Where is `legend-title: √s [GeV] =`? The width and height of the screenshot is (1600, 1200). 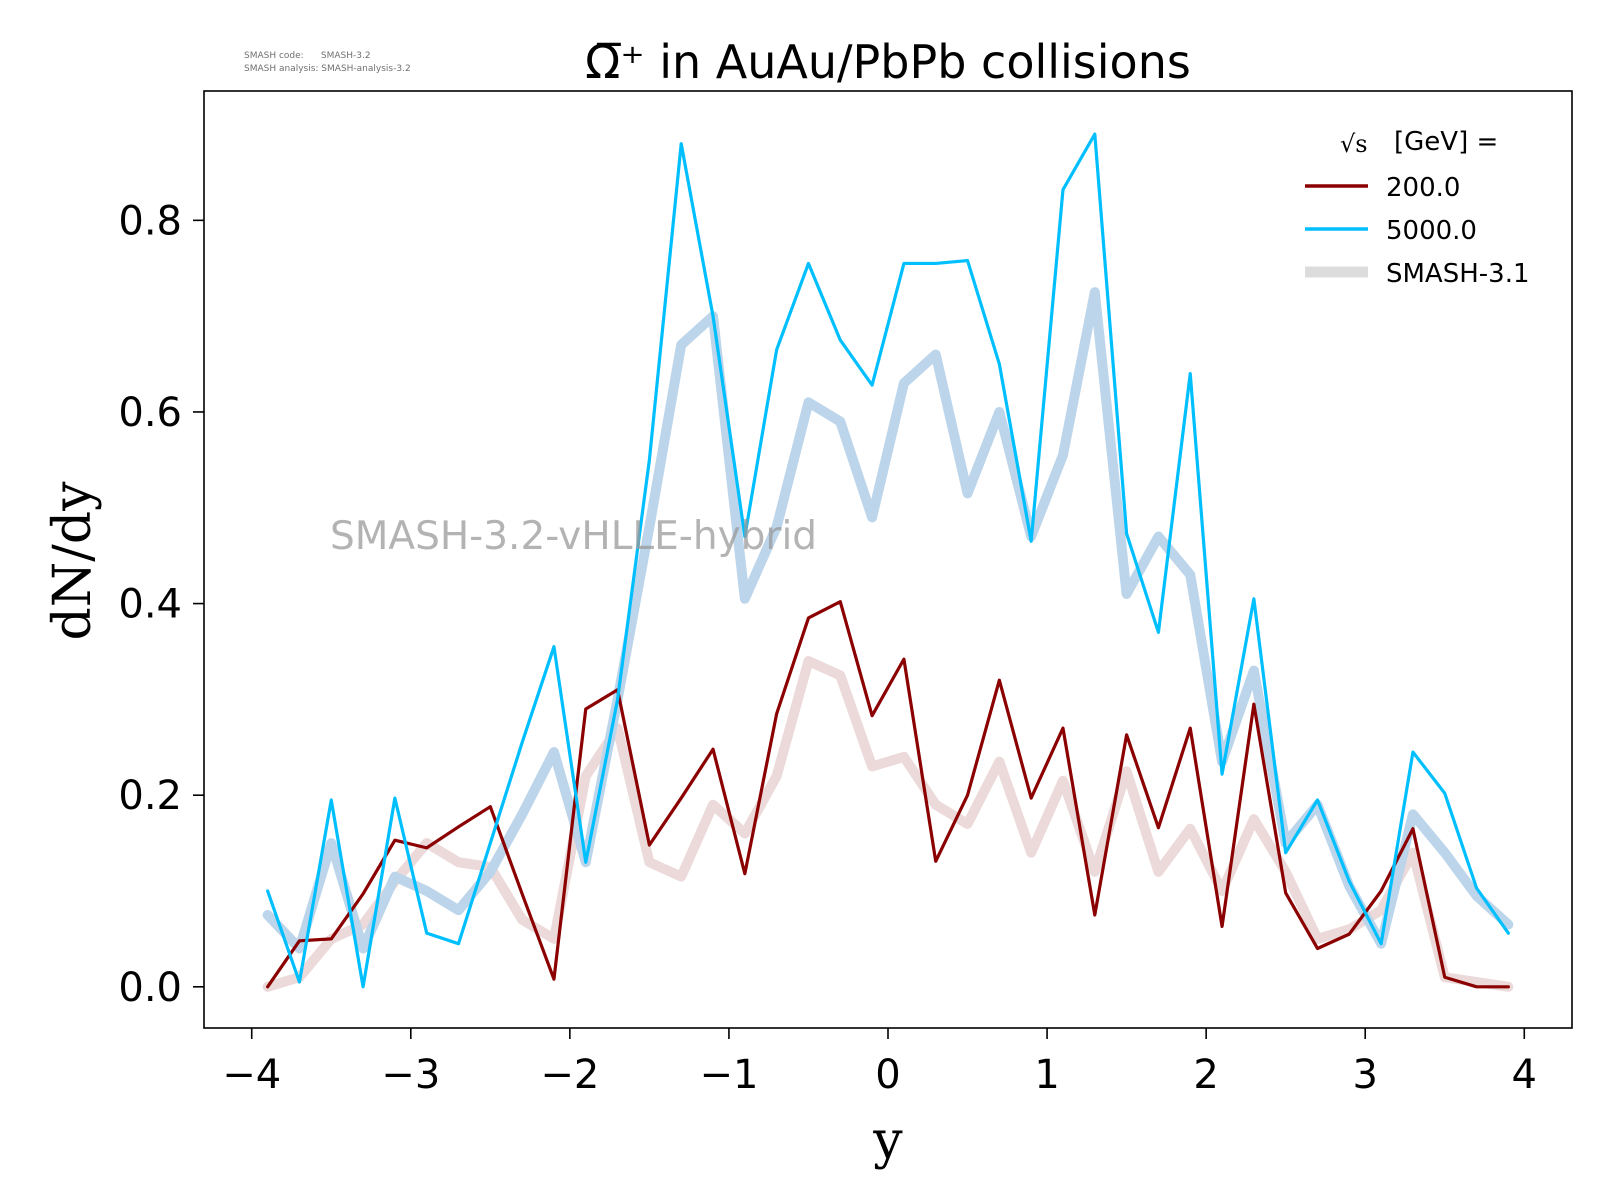
legend-title: √s [GeV] = is located at coordinates (1419, 142).